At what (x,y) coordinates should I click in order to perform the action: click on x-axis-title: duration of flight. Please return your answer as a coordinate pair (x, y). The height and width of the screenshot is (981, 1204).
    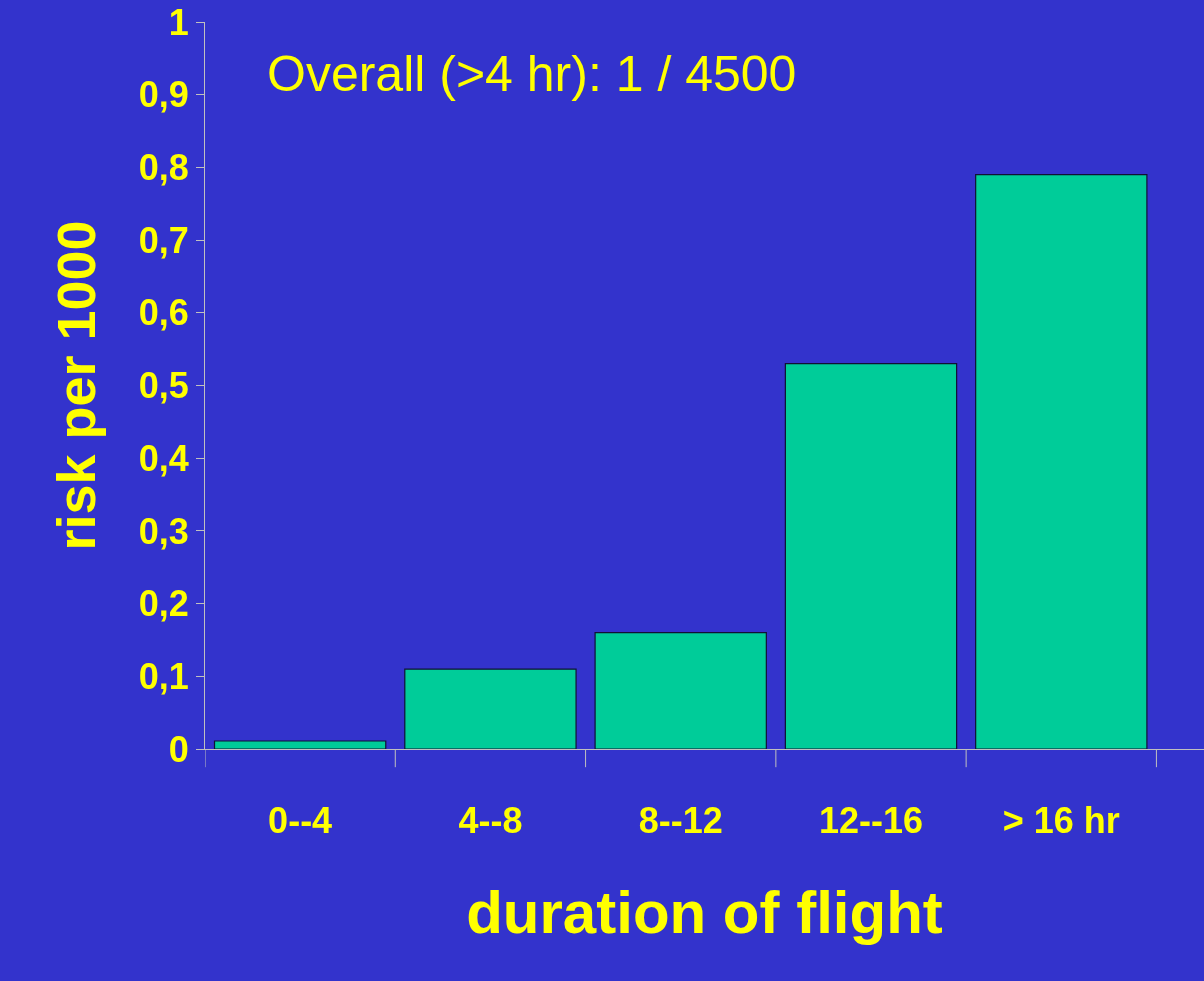
    Looking at the image, I should click on (704, 912).